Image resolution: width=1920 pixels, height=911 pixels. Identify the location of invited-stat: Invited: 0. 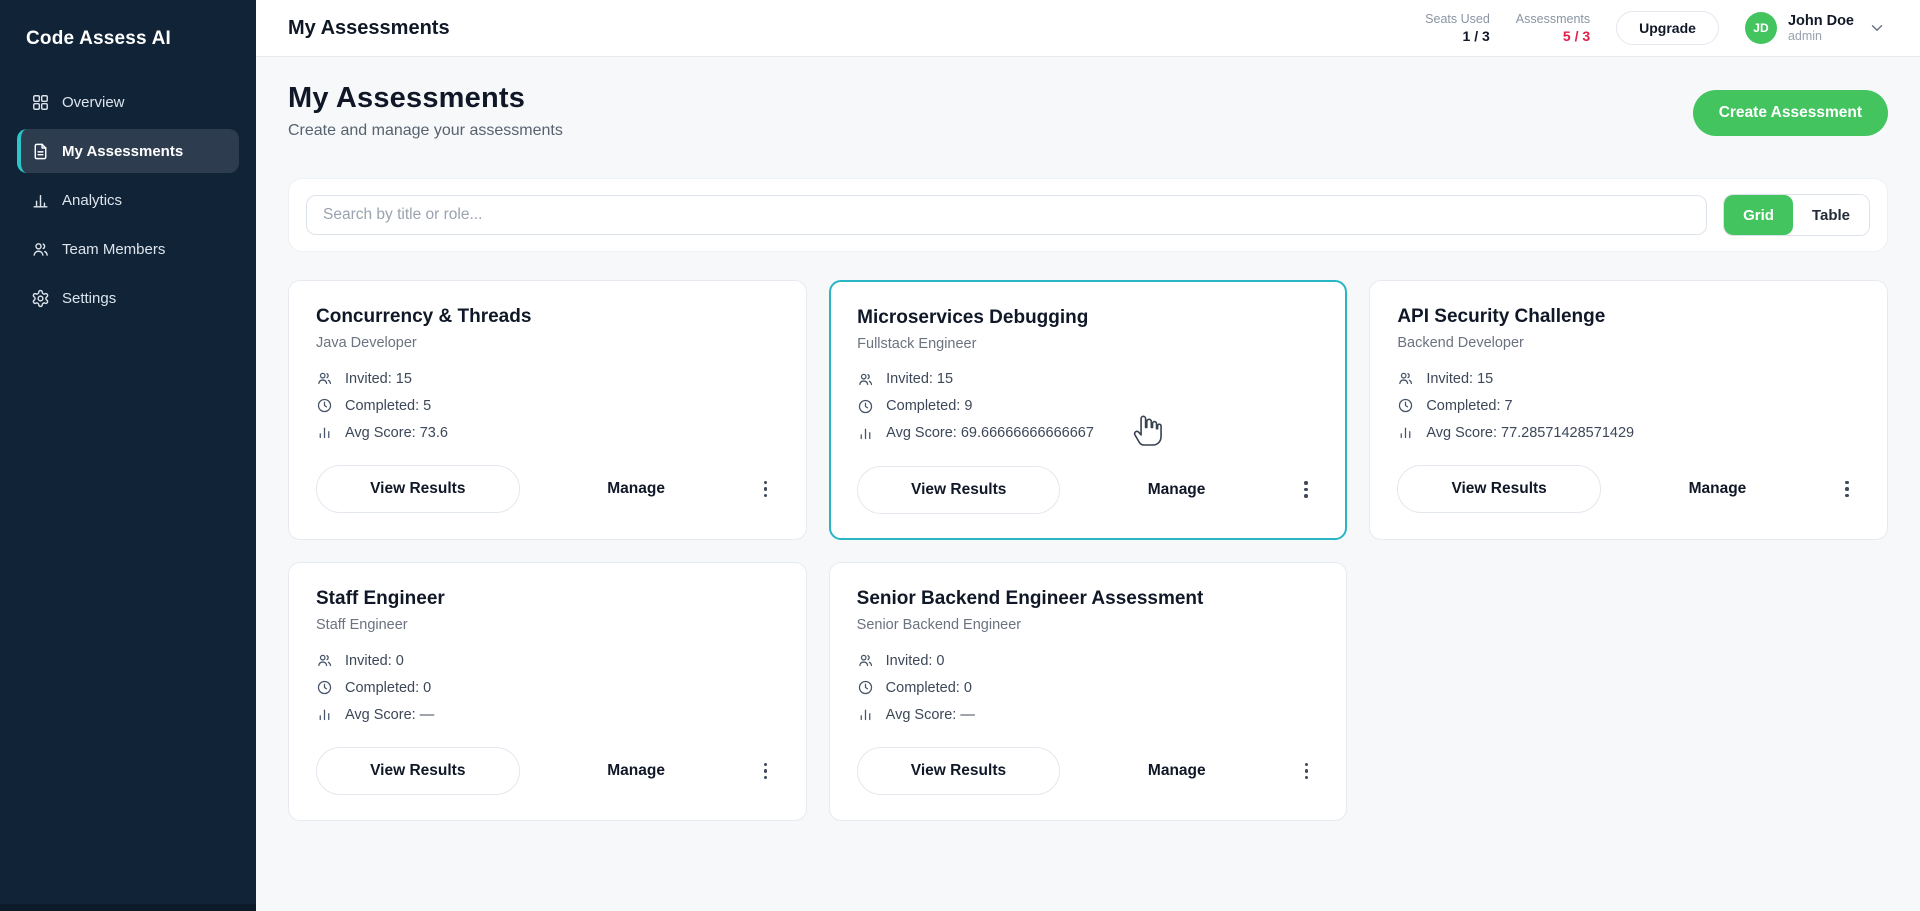
(1088, 660).